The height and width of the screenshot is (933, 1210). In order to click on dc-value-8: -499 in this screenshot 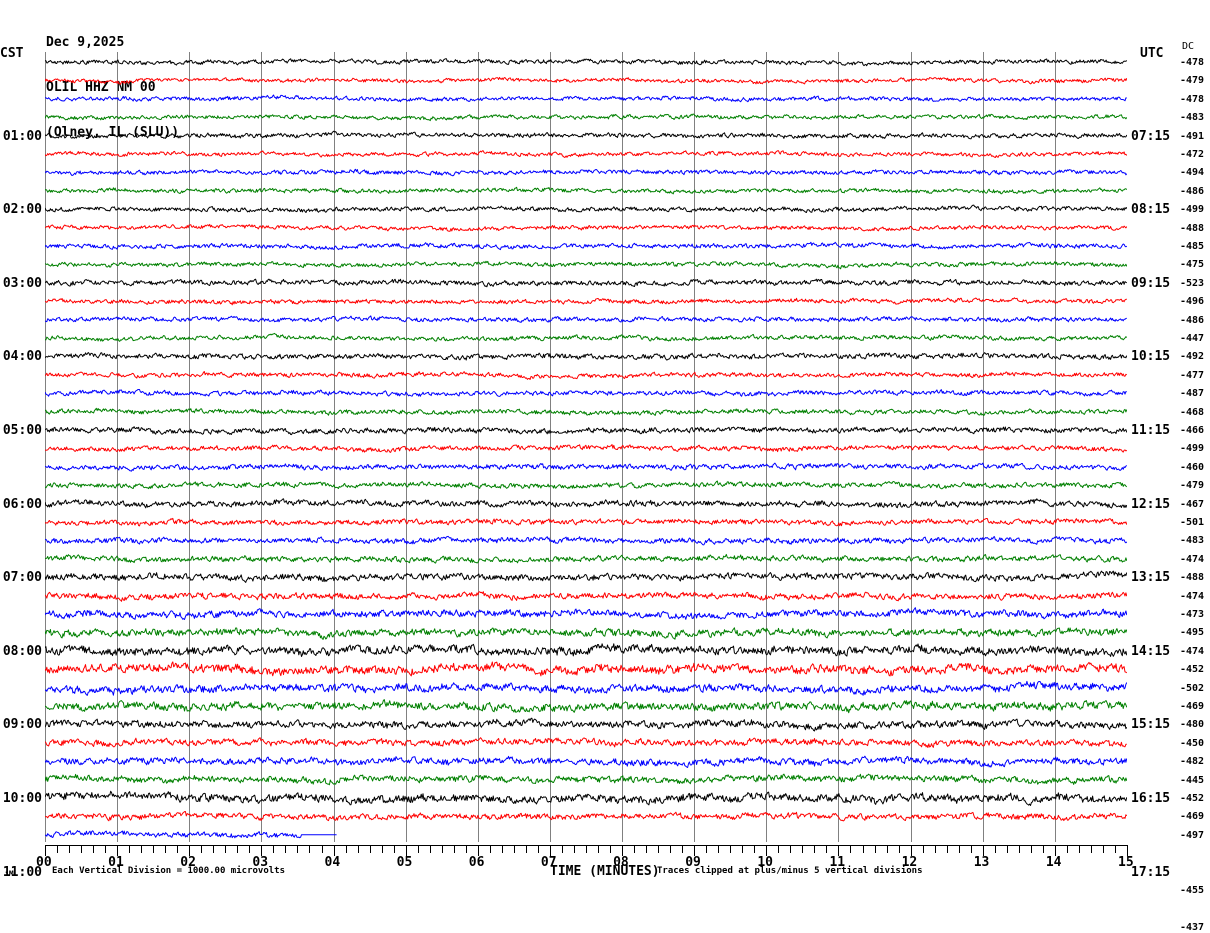, I will do `click(1192, 210)`.